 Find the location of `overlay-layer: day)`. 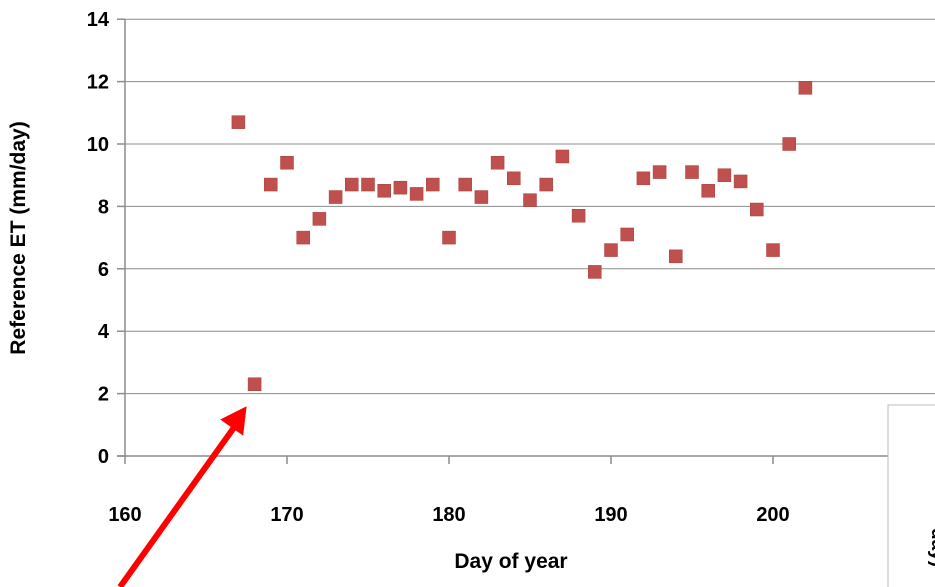

overlay-layer: day) is located at coordinates (911, 495).